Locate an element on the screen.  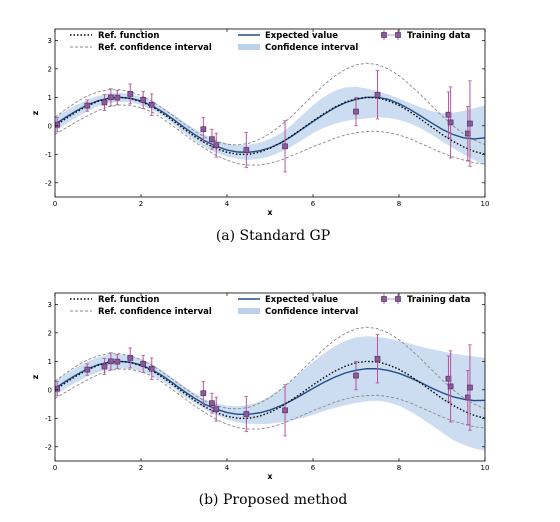
figure-caption: (b) Proposed method is located at coordinates (273, 500).